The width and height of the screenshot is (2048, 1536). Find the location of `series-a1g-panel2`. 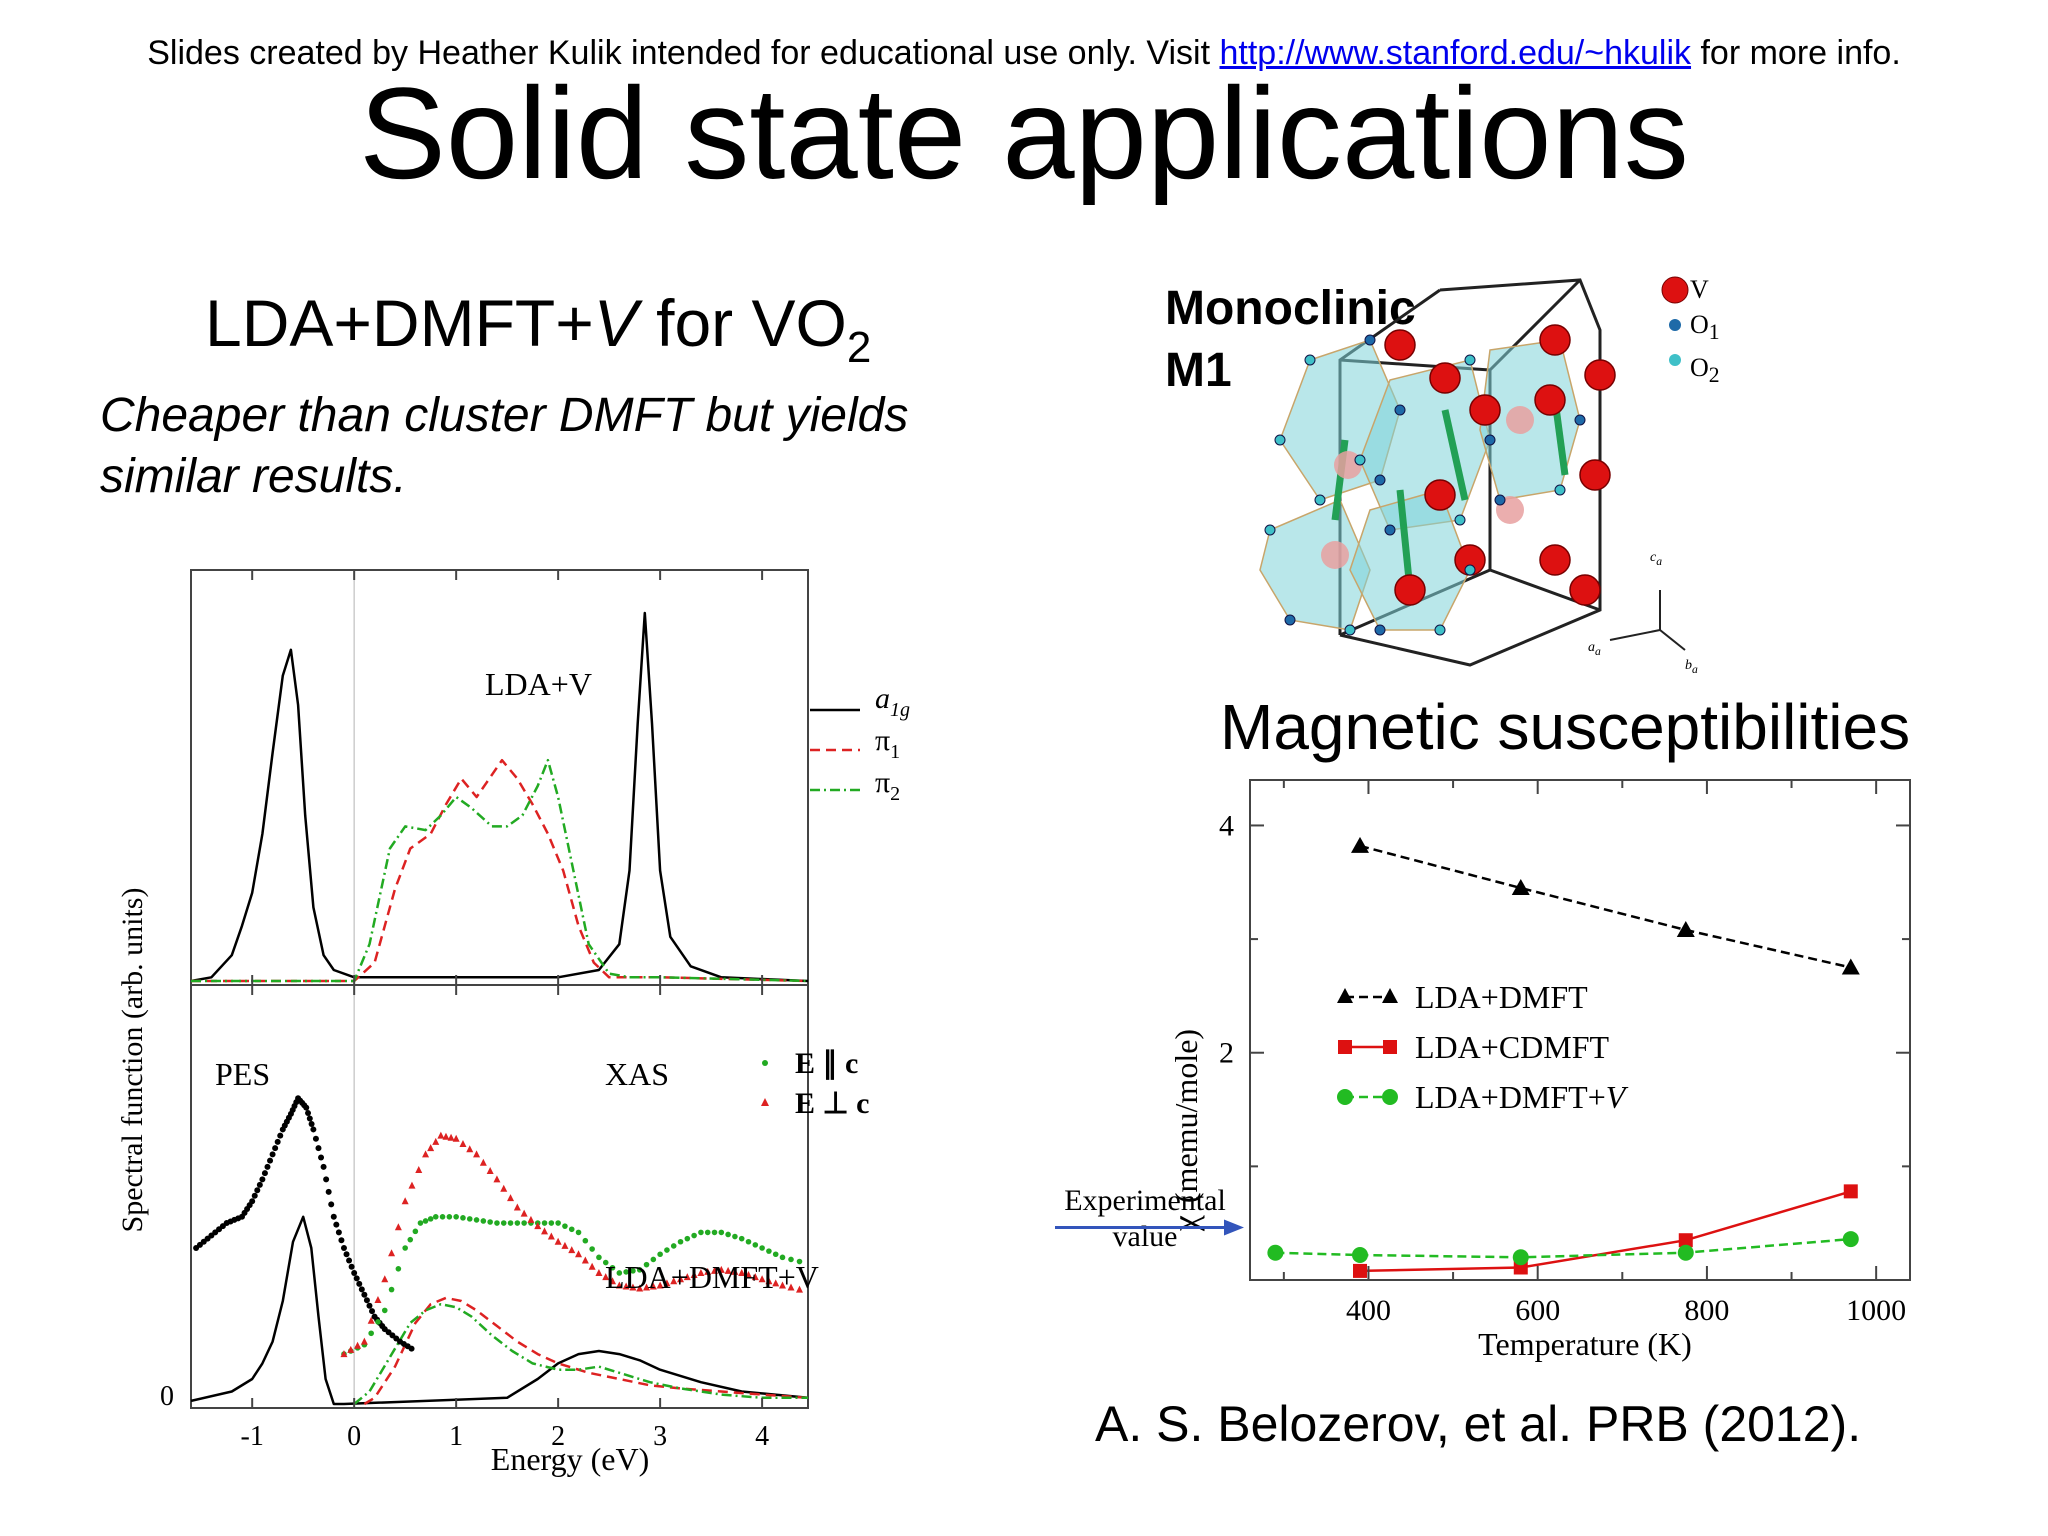

series-a1g-panel2 is located at coordinates (499, 1310).